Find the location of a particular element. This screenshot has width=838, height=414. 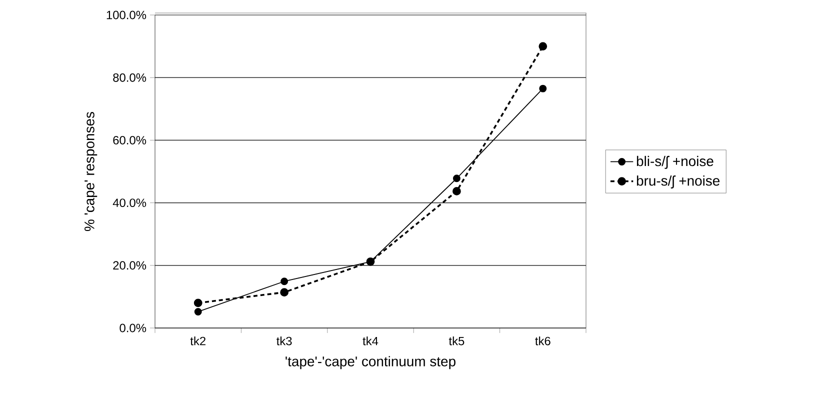

x-tick-label: tk4 is located at coordinates (370, 341).